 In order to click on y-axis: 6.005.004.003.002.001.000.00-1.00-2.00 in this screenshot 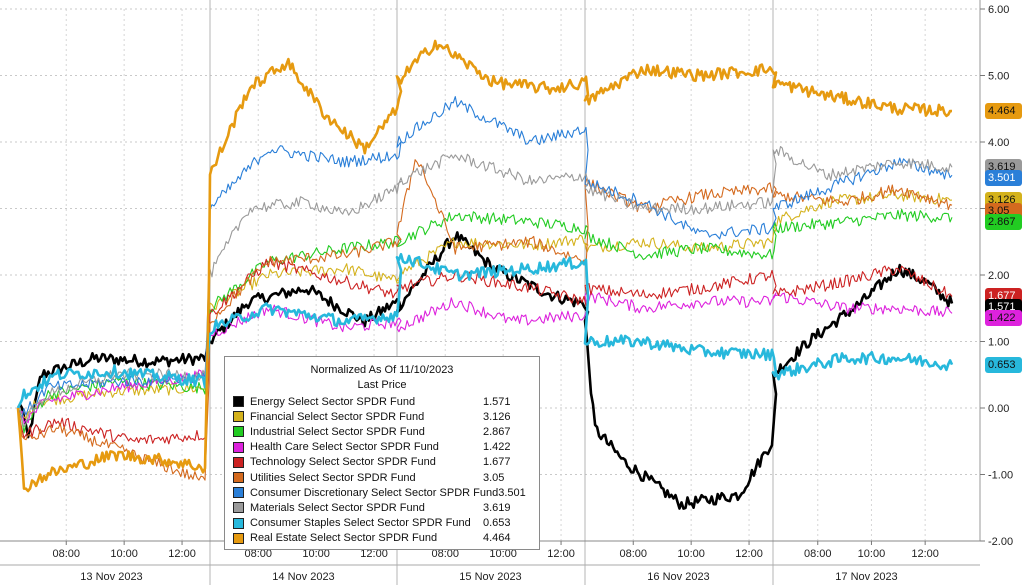, I will do `click(996, 276)`.